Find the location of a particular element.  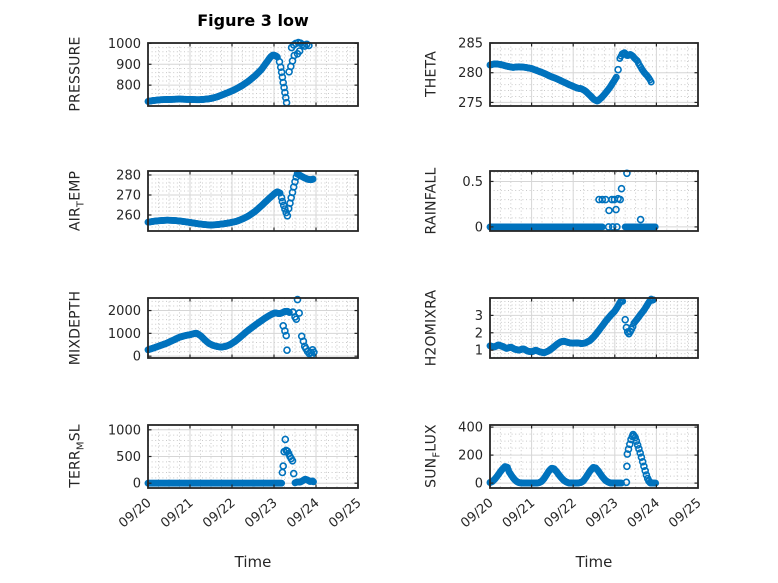

ytick-label: 400 is located at coordinates (470, 428).